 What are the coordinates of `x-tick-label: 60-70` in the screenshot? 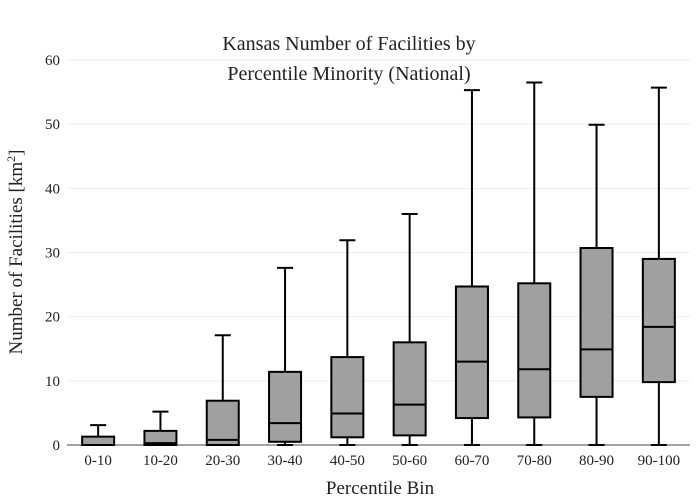 It's located at (471, 461).